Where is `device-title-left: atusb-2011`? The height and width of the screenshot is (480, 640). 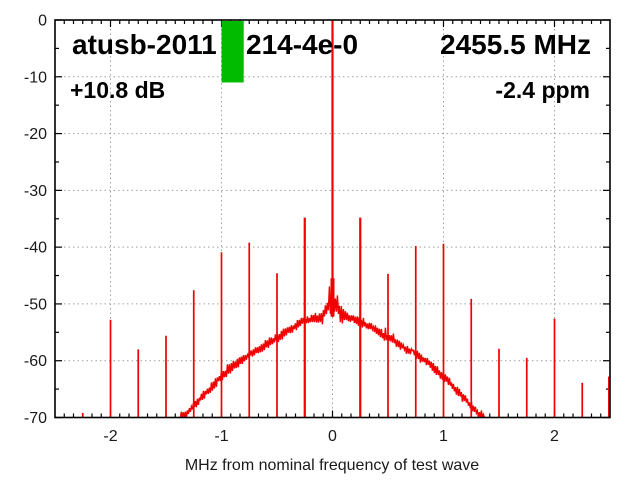
device-title-left: atusb-2011 is located at coordinates (144, 44).